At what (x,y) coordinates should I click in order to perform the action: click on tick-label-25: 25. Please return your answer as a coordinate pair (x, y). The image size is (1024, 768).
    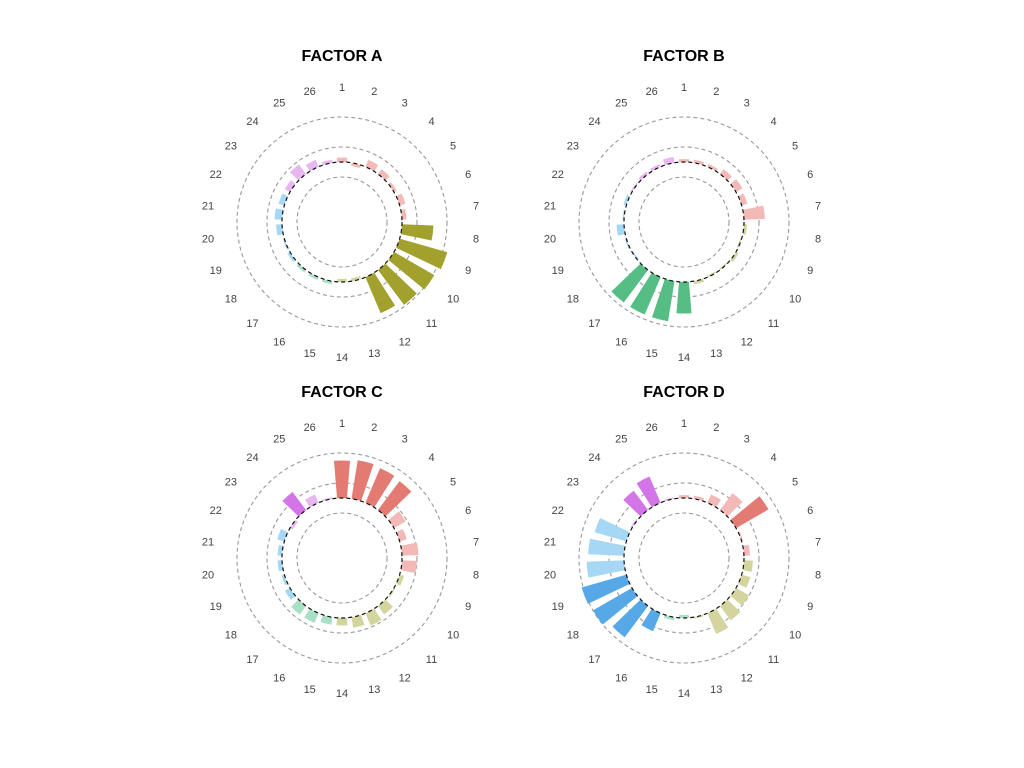
    Looking at the image, I should click on (279, 440).